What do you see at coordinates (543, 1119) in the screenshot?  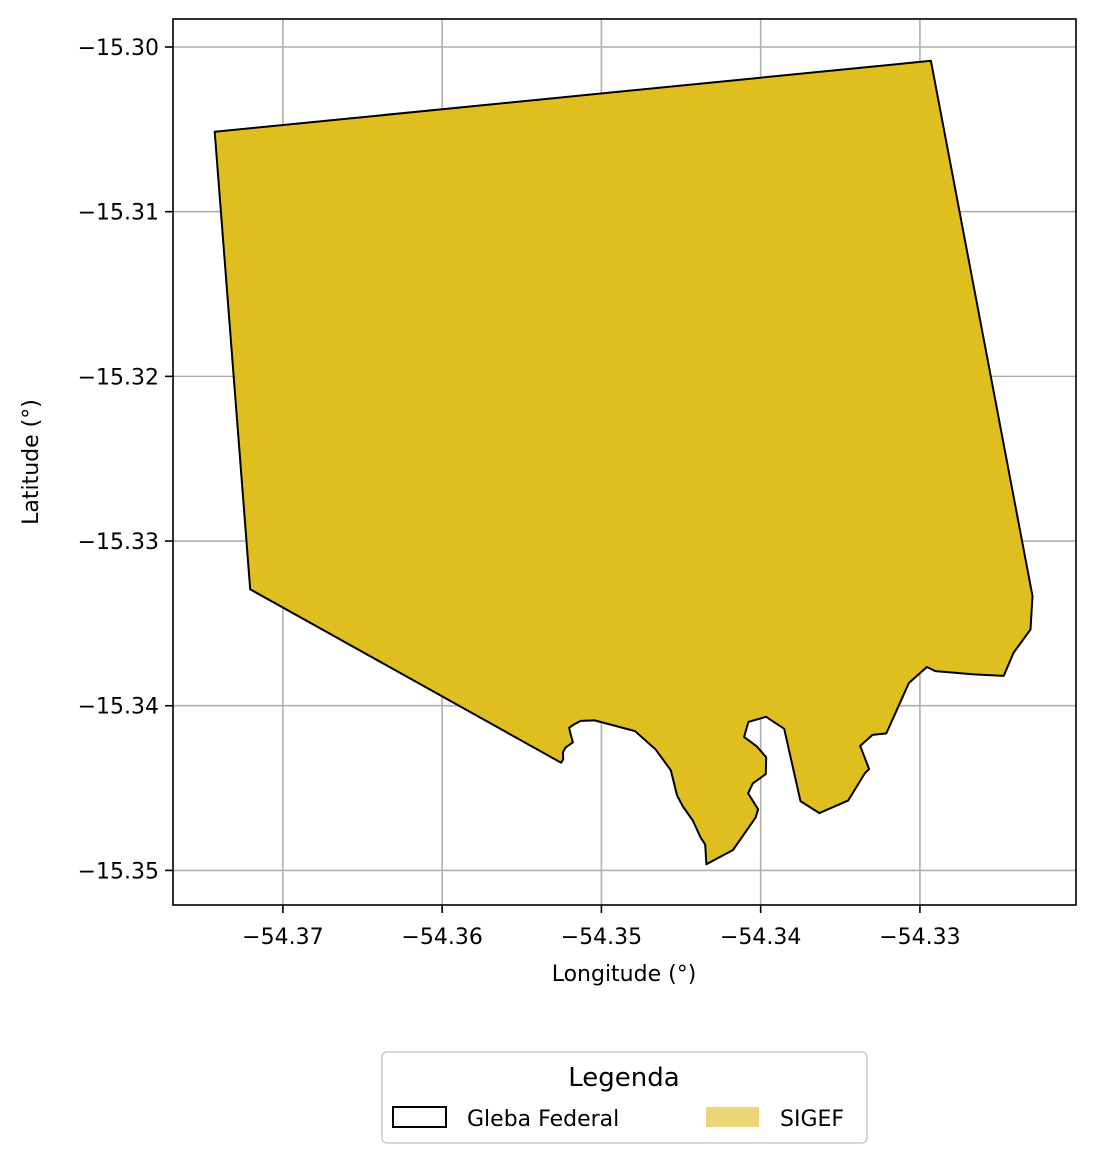 I see `legend-label-gleba-federal: Gleba Federal` at bounding box center [543, 1119].